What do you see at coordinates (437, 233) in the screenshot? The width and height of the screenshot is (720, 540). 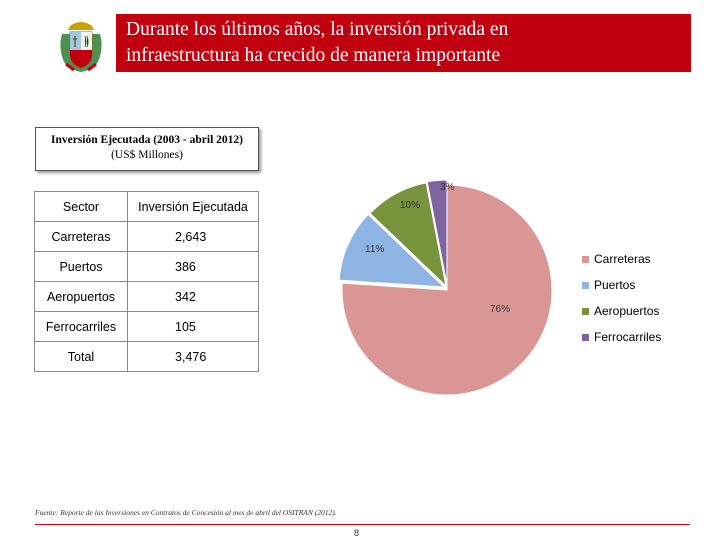 I see `pie-slice-ferrocarriles` at bounding box center [437, 233].